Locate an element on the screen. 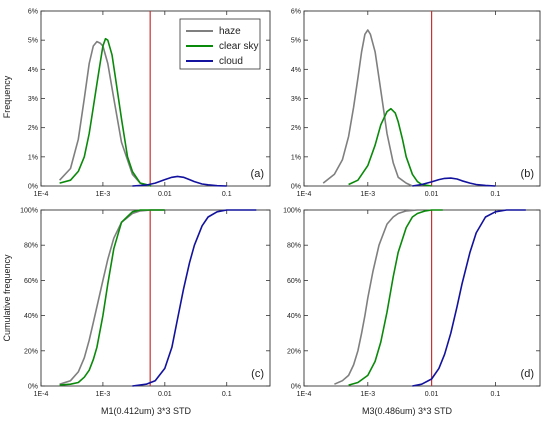 This screenshot has height=422, width=550. panel-label: (a) is located at coordinates (257, 174).